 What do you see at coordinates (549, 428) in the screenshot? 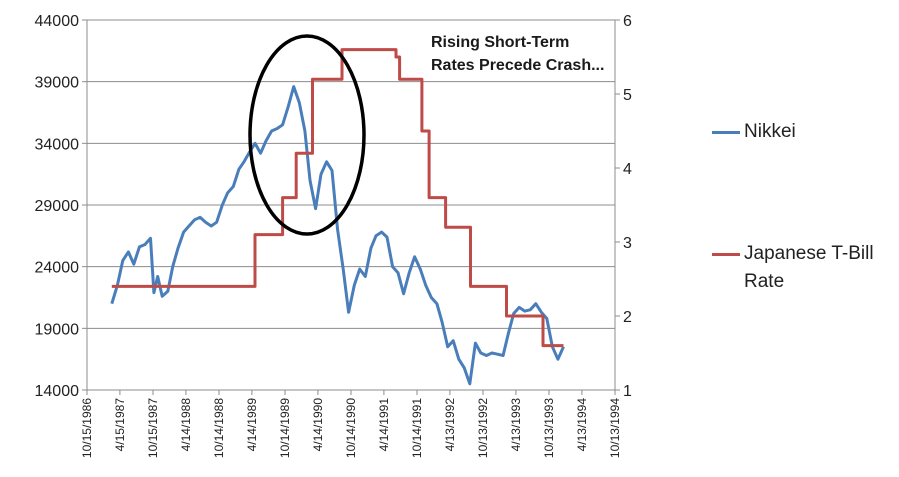
I see `x-tick-label: 10/13/1993` at bounding box center [549, 428].